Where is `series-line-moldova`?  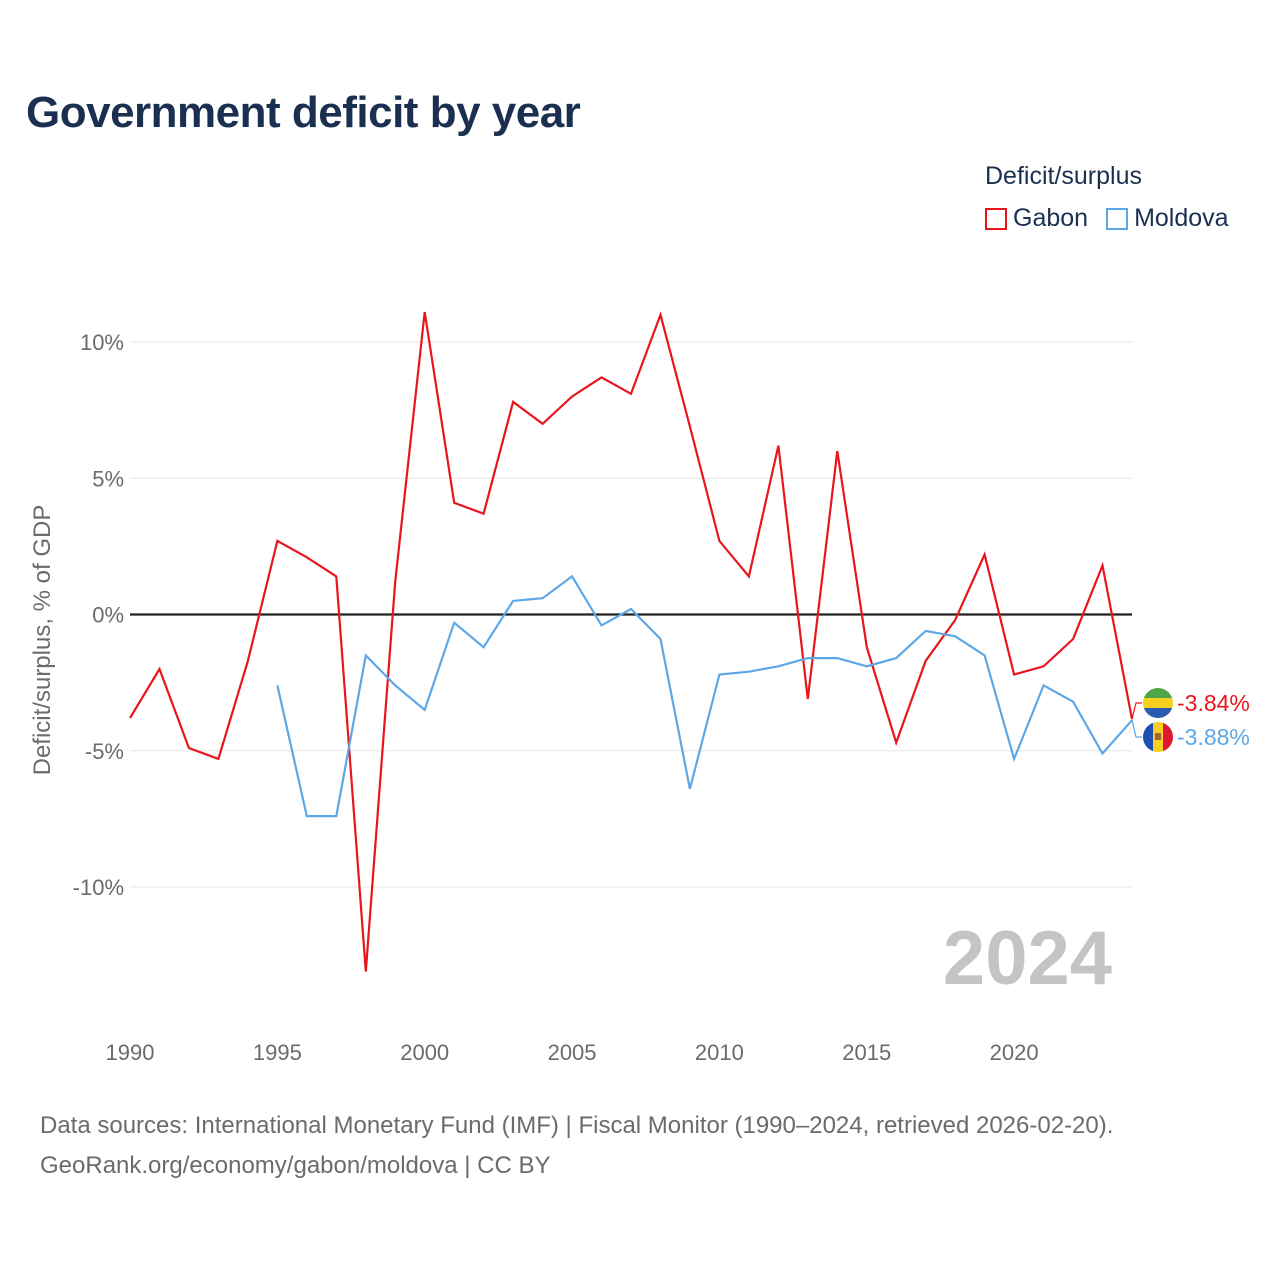 series-line-moldova is located at coordinates (704, 696).